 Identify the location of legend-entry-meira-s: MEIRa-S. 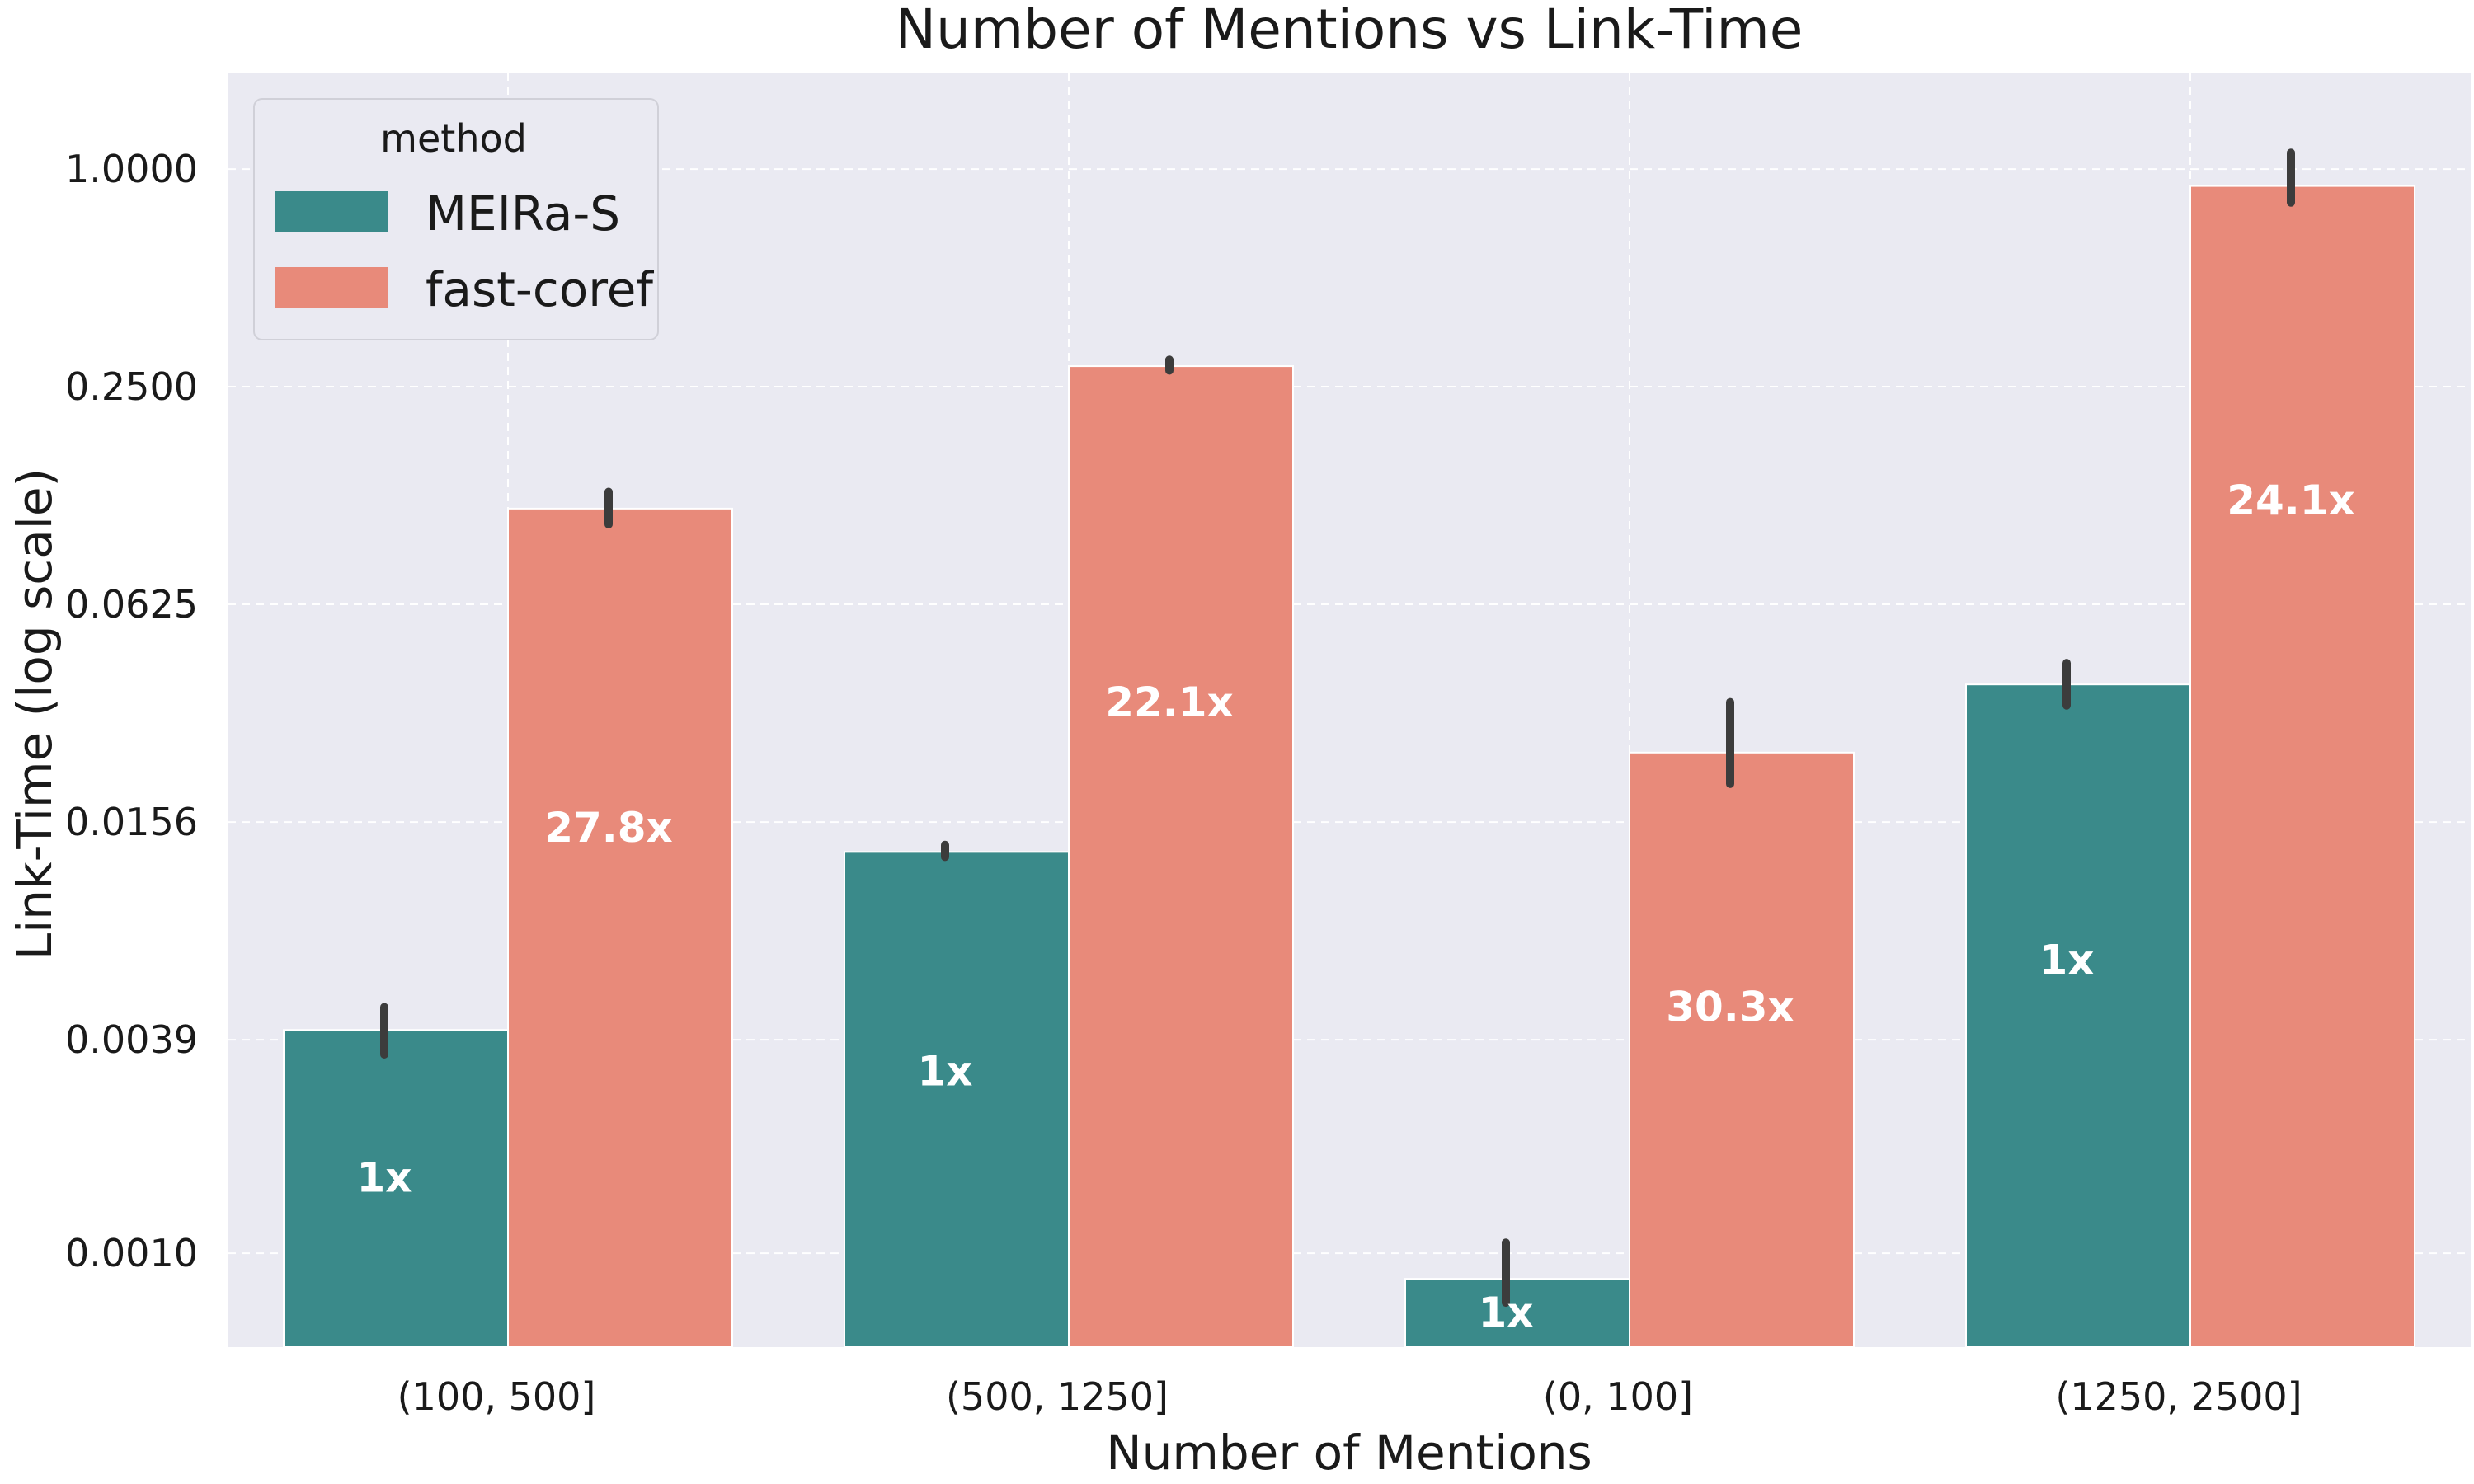
(523, 214).